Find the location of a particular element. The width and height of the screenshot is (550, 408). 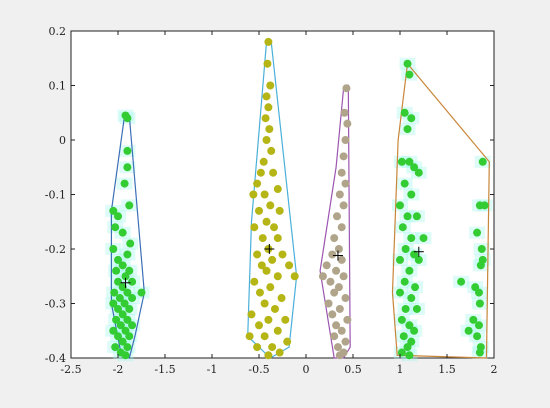

x-tick-label: 2 is located at coordinates (494, 369).